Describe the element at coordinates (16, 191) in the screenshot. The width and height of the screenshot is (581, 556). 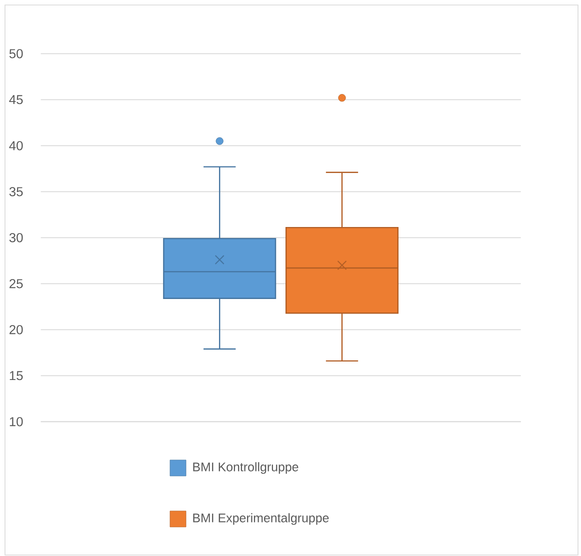
I see `y-tick-label: 35` at that location.